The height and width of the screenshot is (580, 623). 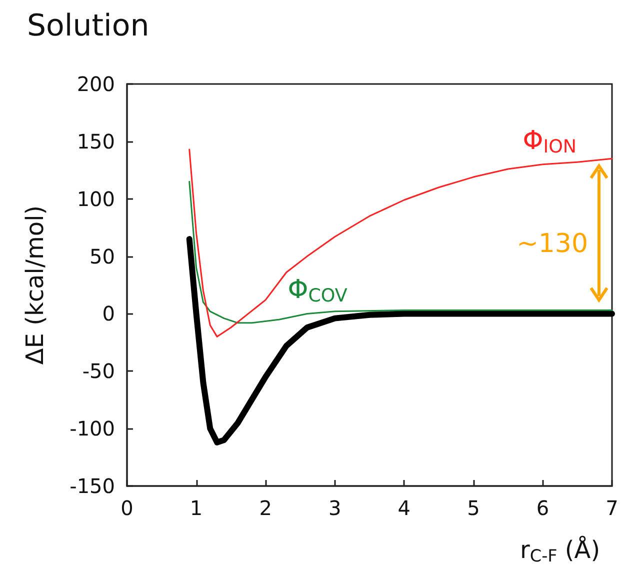 I want to click on y-tick-label: -150, so click(x=92, y=486).